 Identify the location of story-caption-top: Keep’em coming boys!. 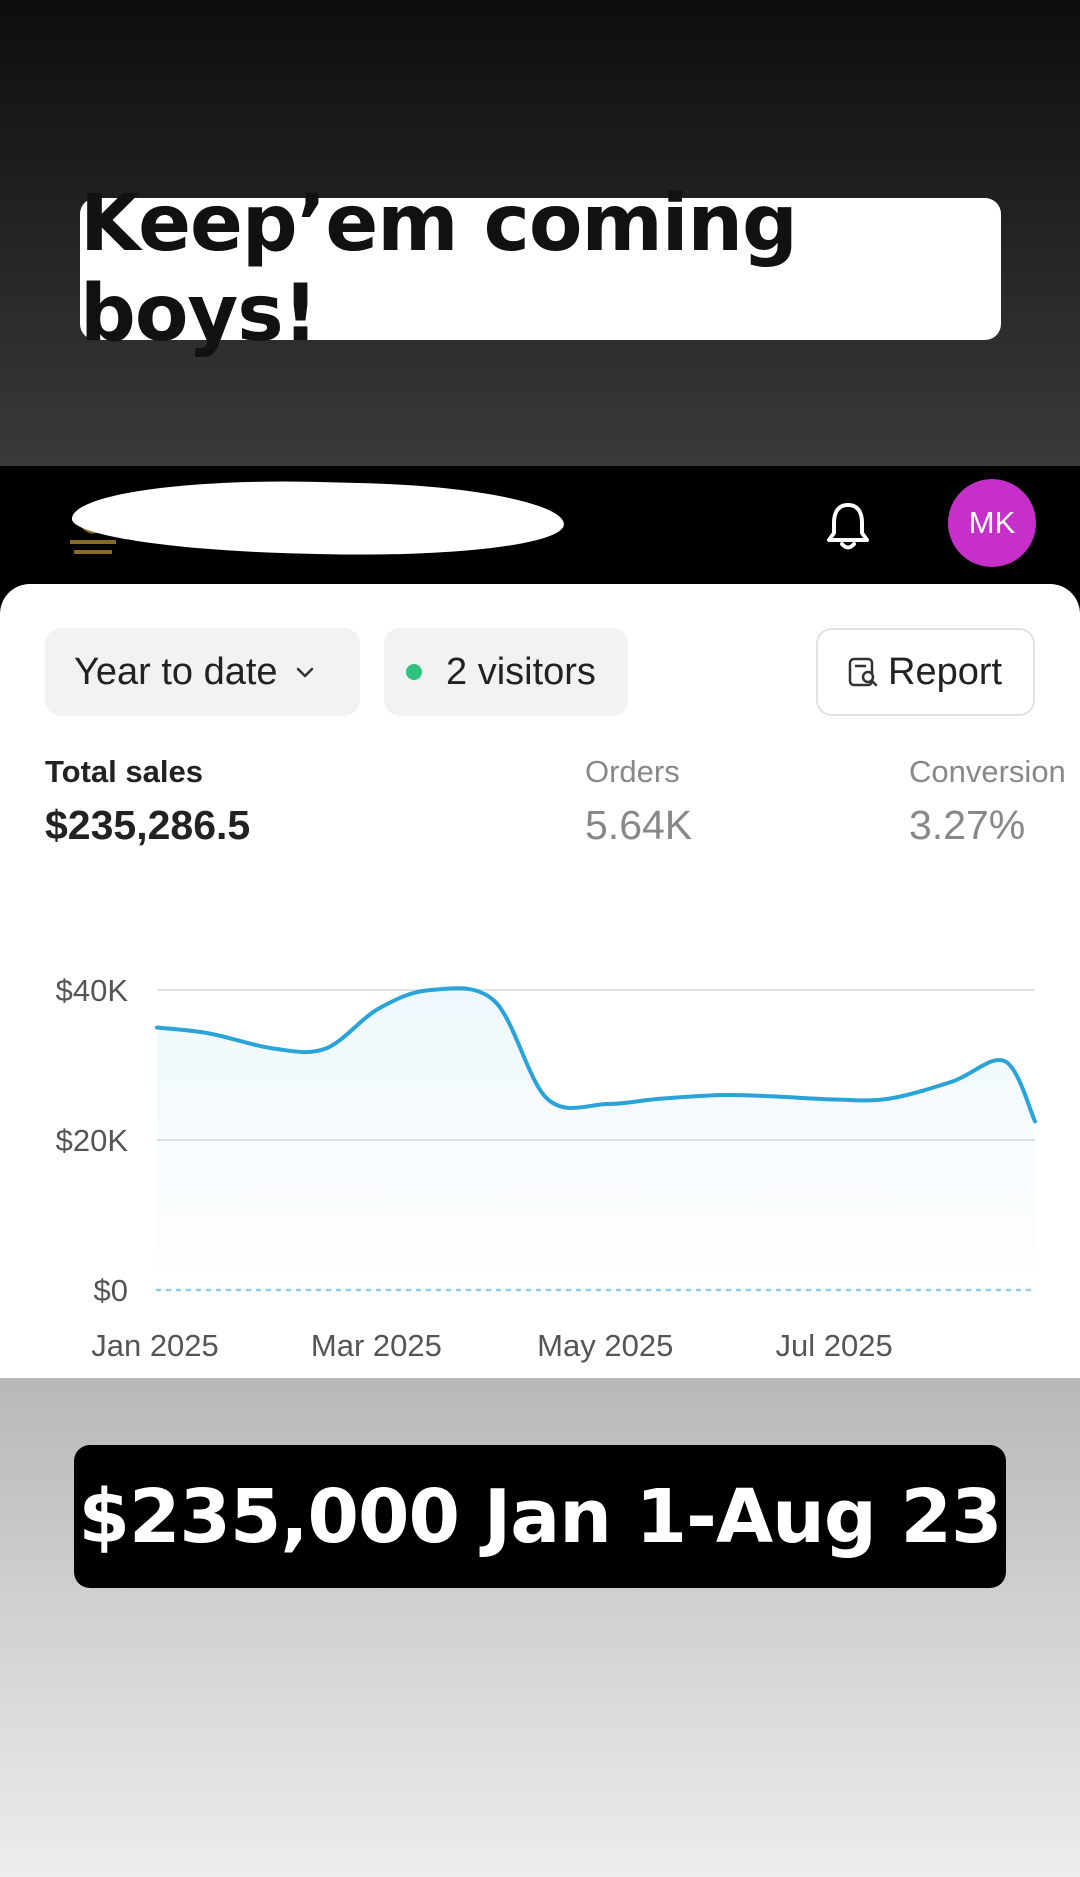
(540, 269).